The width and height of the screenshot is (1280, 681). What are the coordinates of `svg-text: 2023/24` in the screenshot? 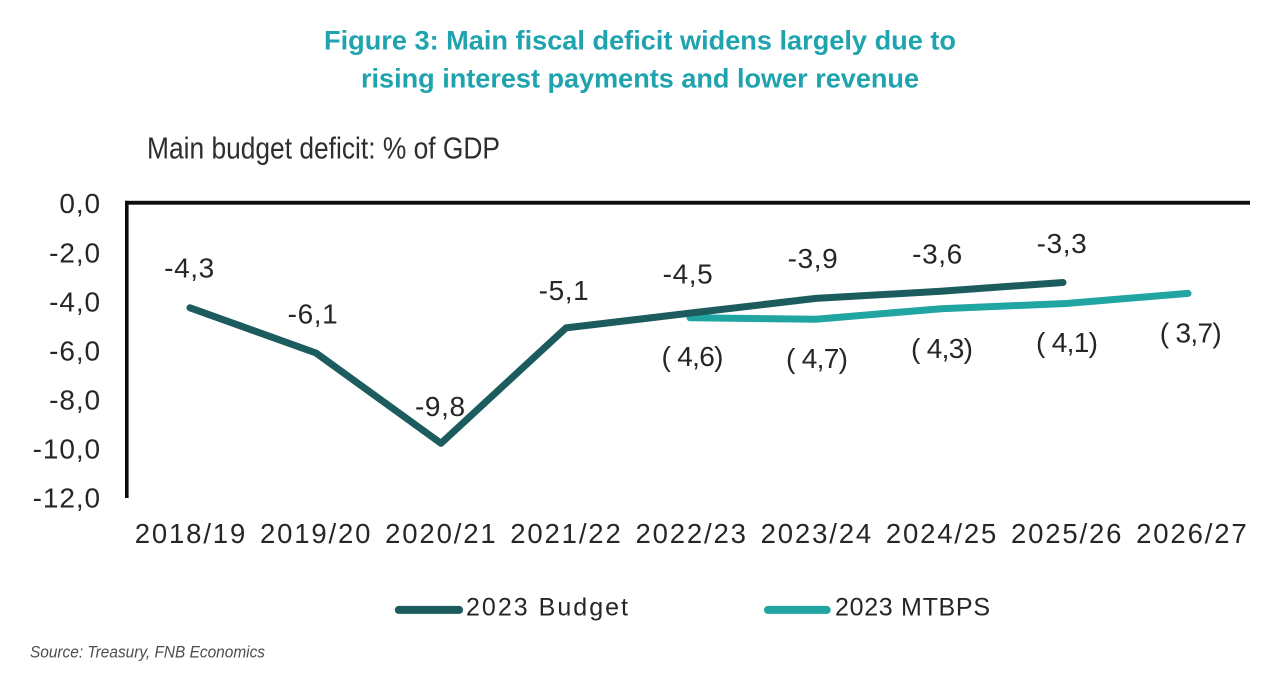 It's located at (816, 533).